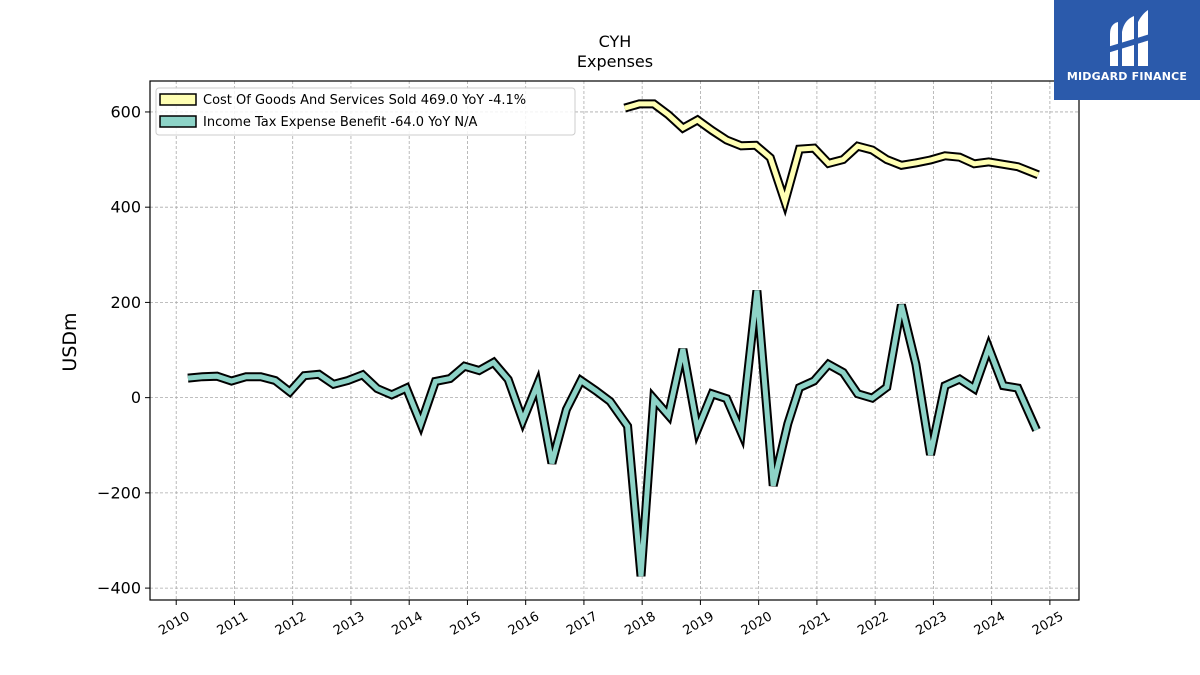  What do you see at coordinates (119, 588) in the screenshot?
I see `y-tick-label: −400` at bounding box center [119, 588].